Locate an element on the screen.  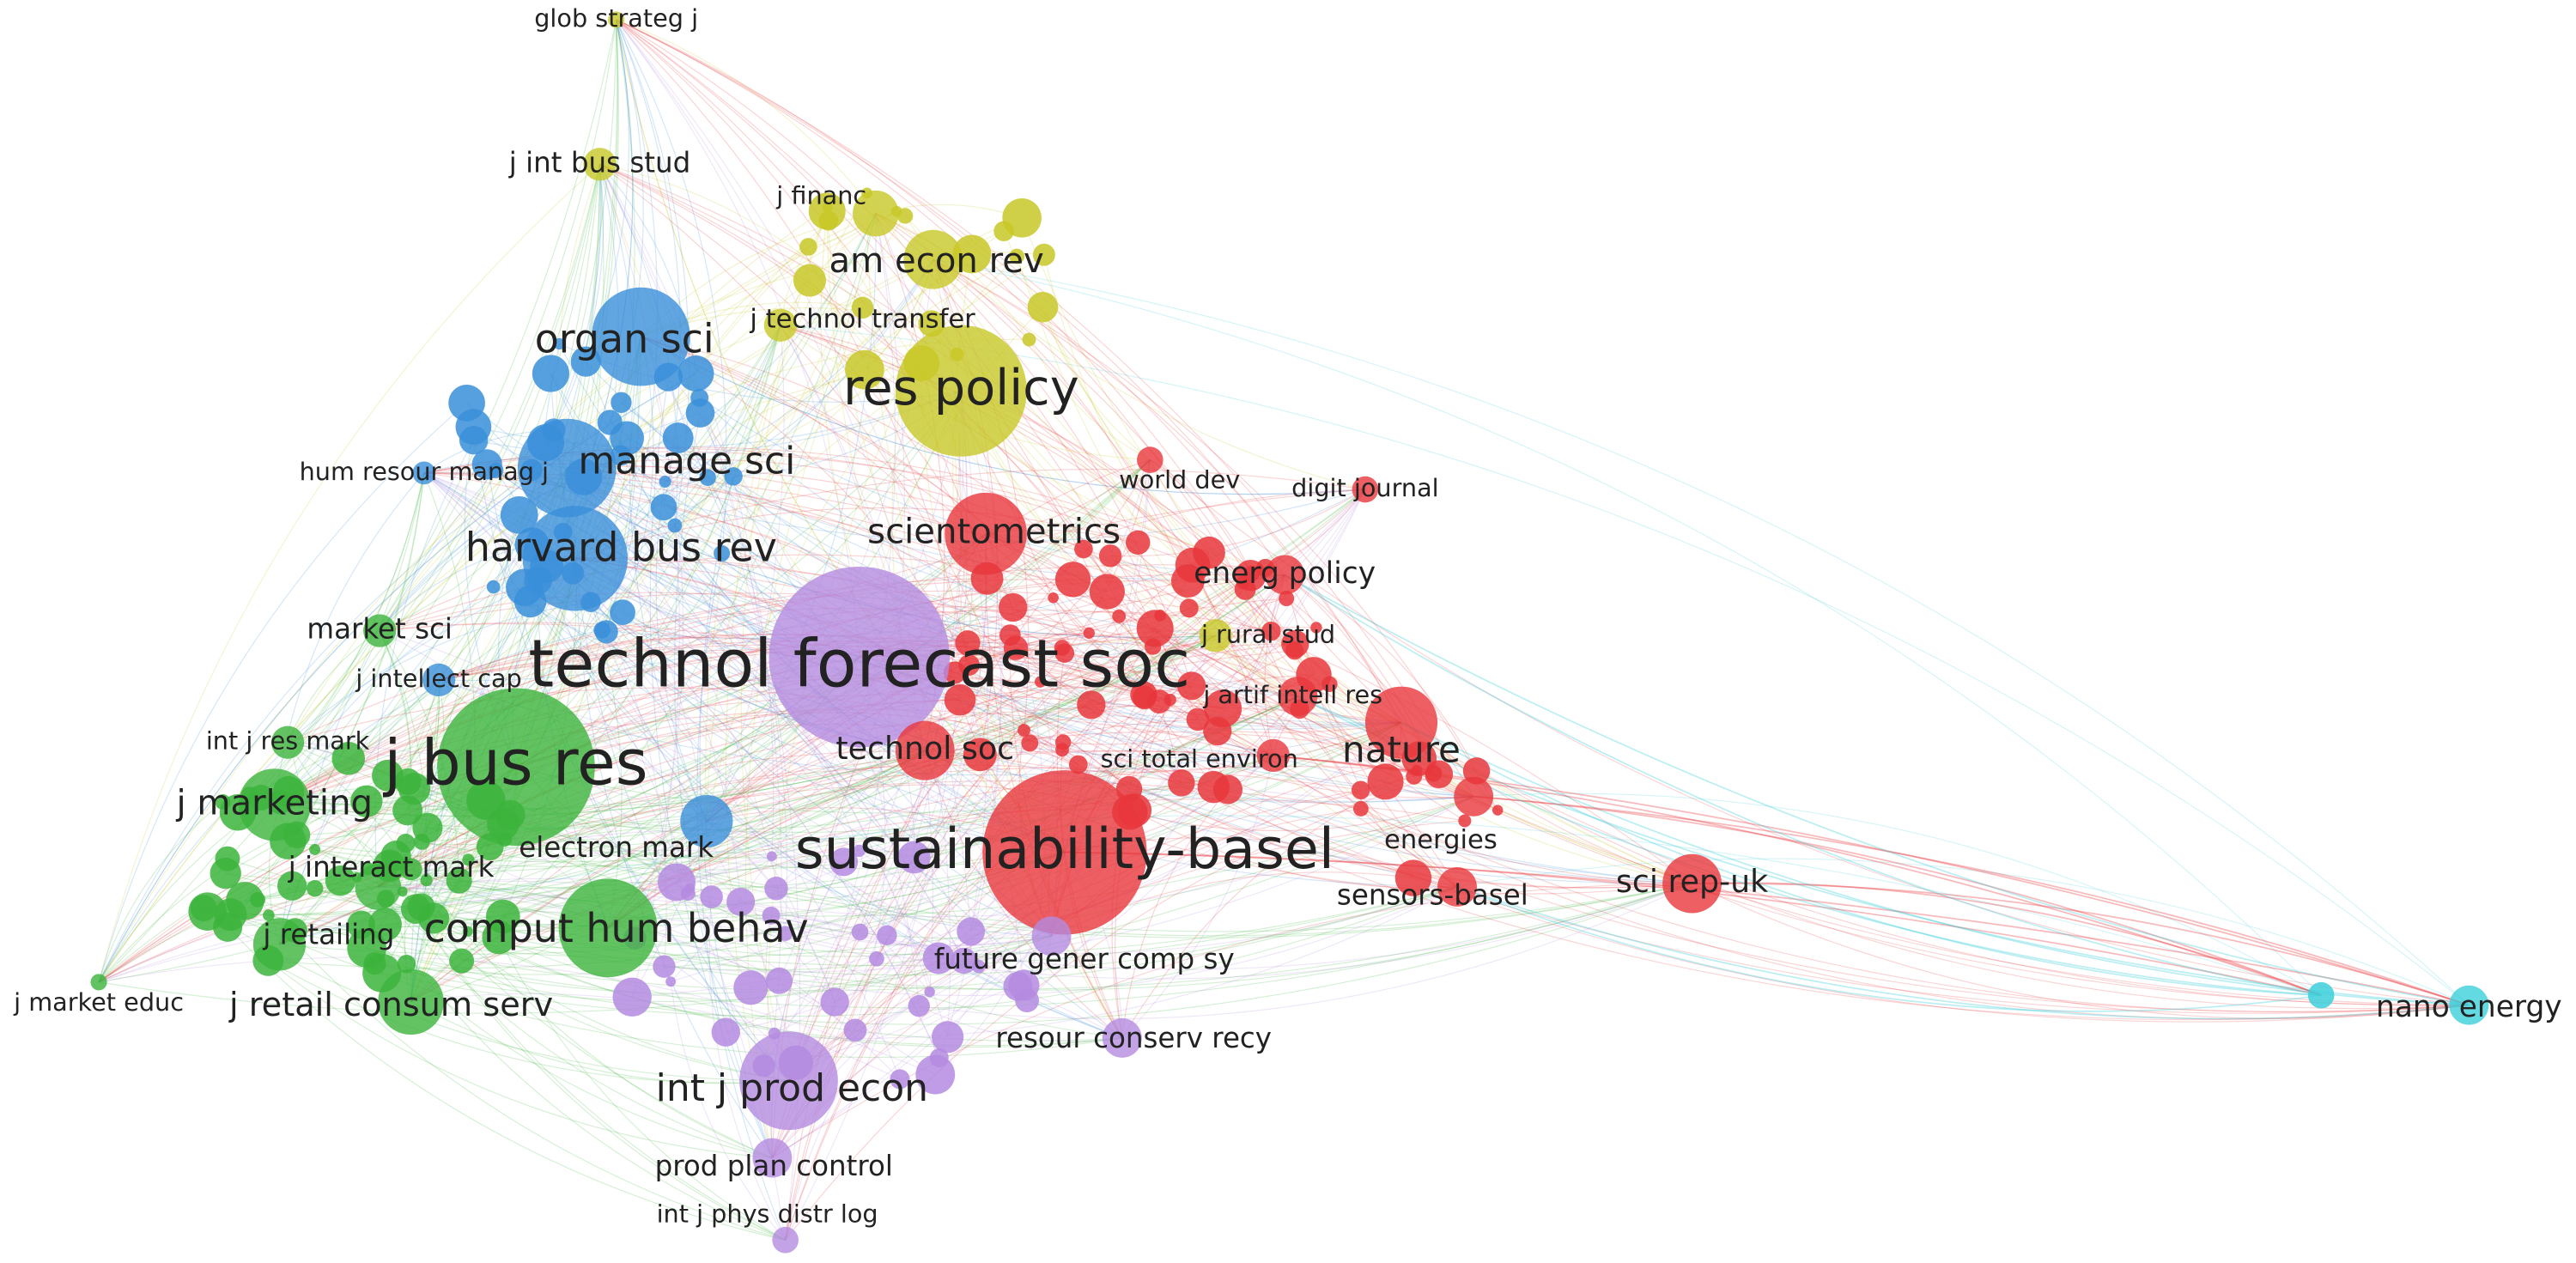
node-label: electron mark is located at coordinates (616, 847).